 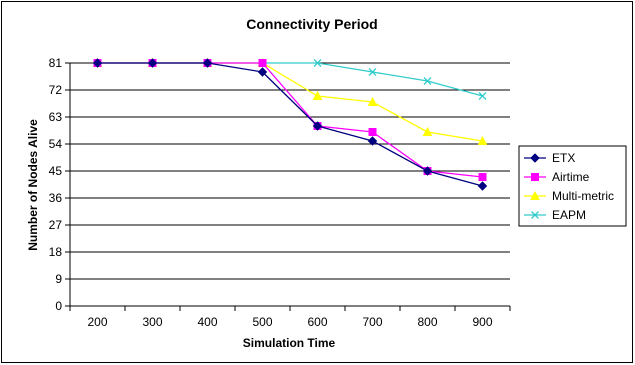 What do you see at coordinates (56, 225) in the screenshot?
I see `y-tick-label: 27` at bounding box center [56, 225].